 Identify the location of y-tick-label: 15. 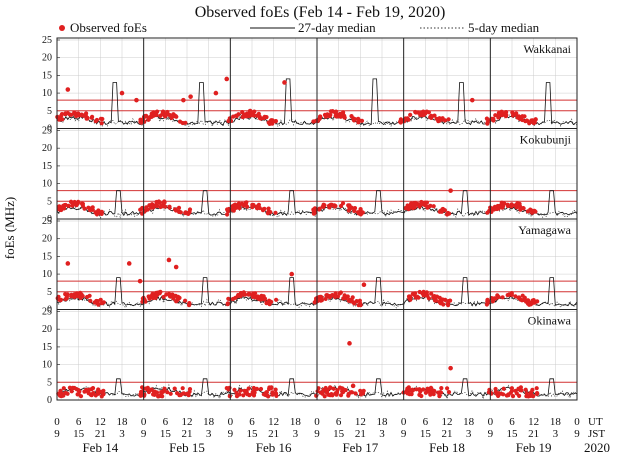
(47, 347).